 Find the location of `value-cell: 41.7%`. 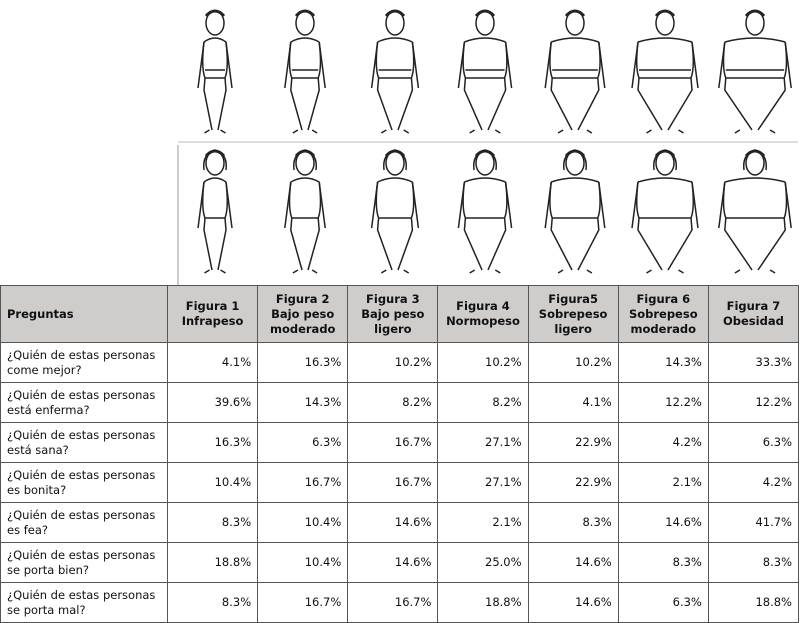

value-cell: 41.7% is located at coordinates (753, 522).